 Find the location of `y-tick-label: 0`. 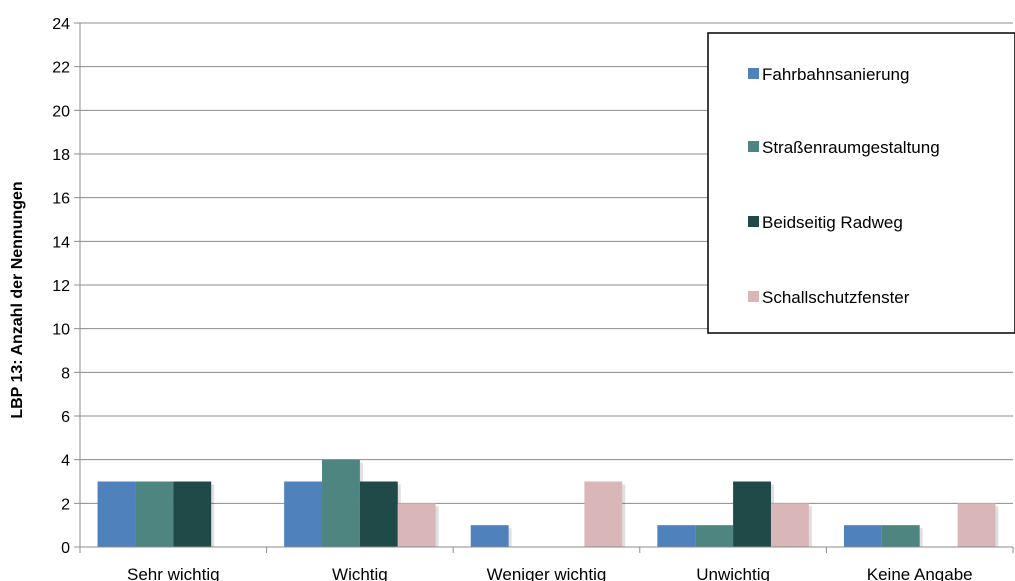

y-tick-label: 0 is located at coordinates (65, 548).